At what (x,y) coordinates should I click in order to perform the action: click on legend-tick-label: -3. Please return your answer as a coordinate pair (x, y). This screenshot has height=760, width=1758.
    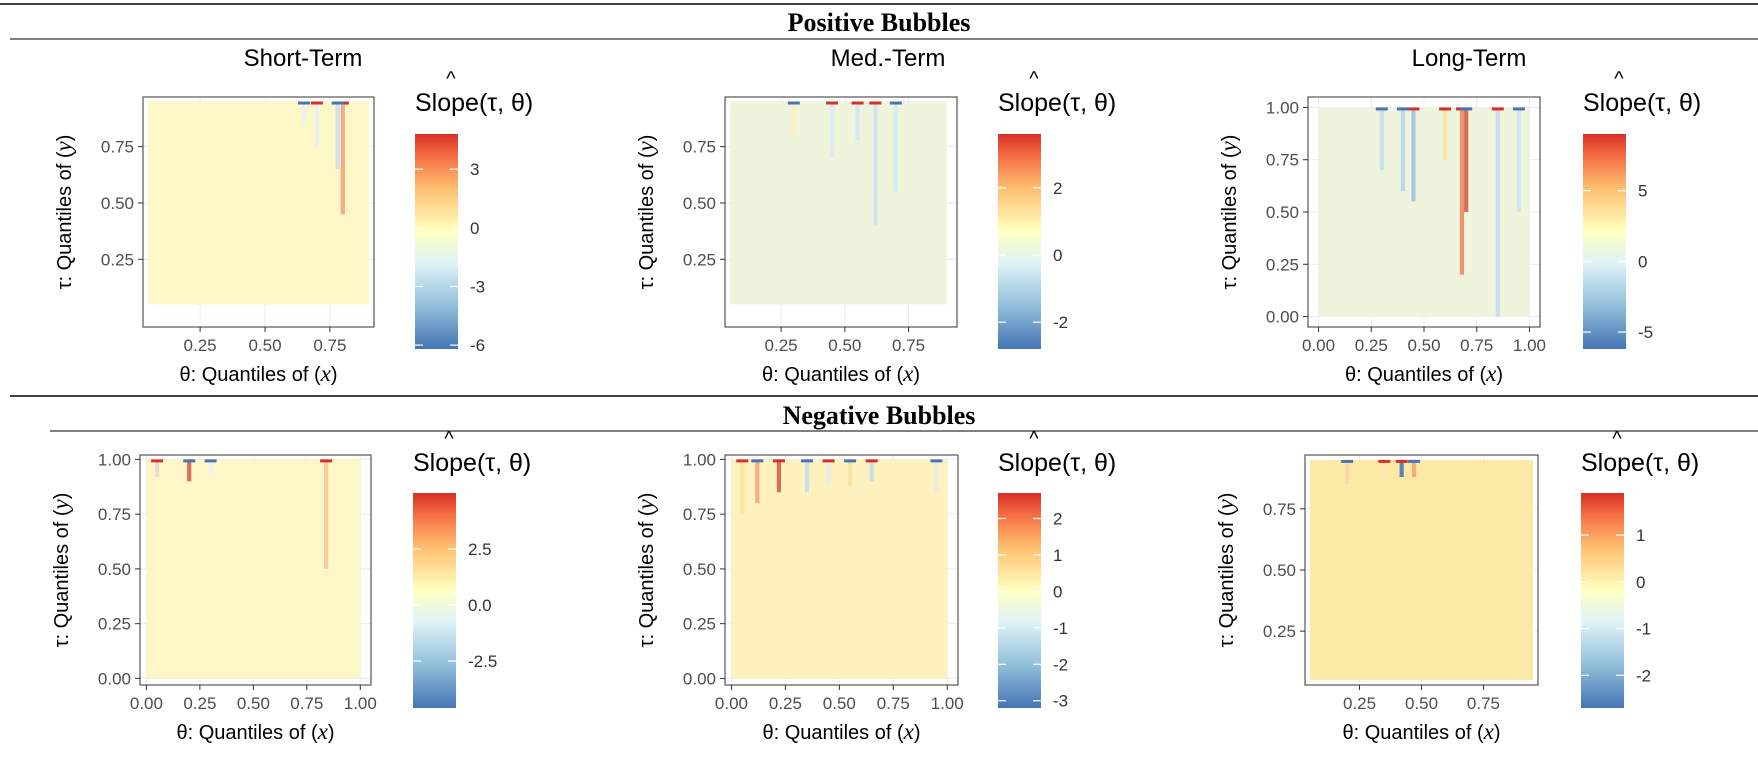
    Looking at the image, I should click on (1060, 701).